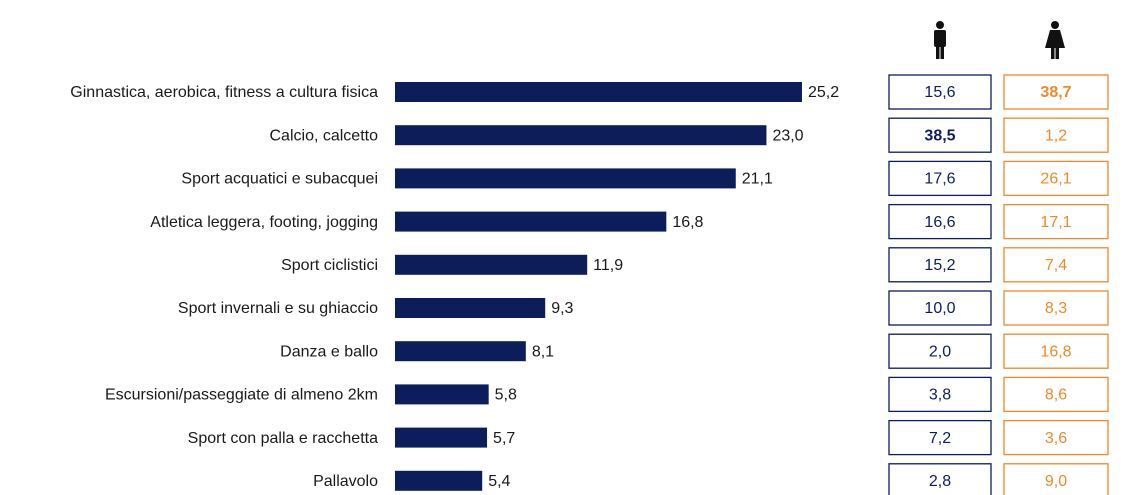 The height and width of the screenshot is (495, 1126). What do you see at coordinates (543, 351) in the screenshot?
I see `value-label: 8,1` at bounding box center [543, 351].